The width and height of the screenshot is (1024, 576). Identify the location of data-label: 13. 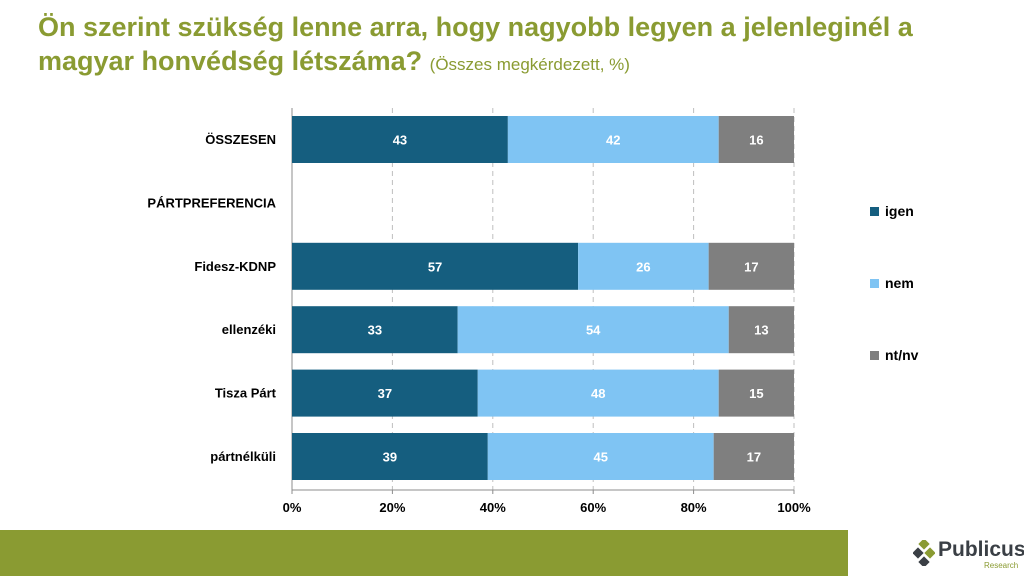
(761, 330).